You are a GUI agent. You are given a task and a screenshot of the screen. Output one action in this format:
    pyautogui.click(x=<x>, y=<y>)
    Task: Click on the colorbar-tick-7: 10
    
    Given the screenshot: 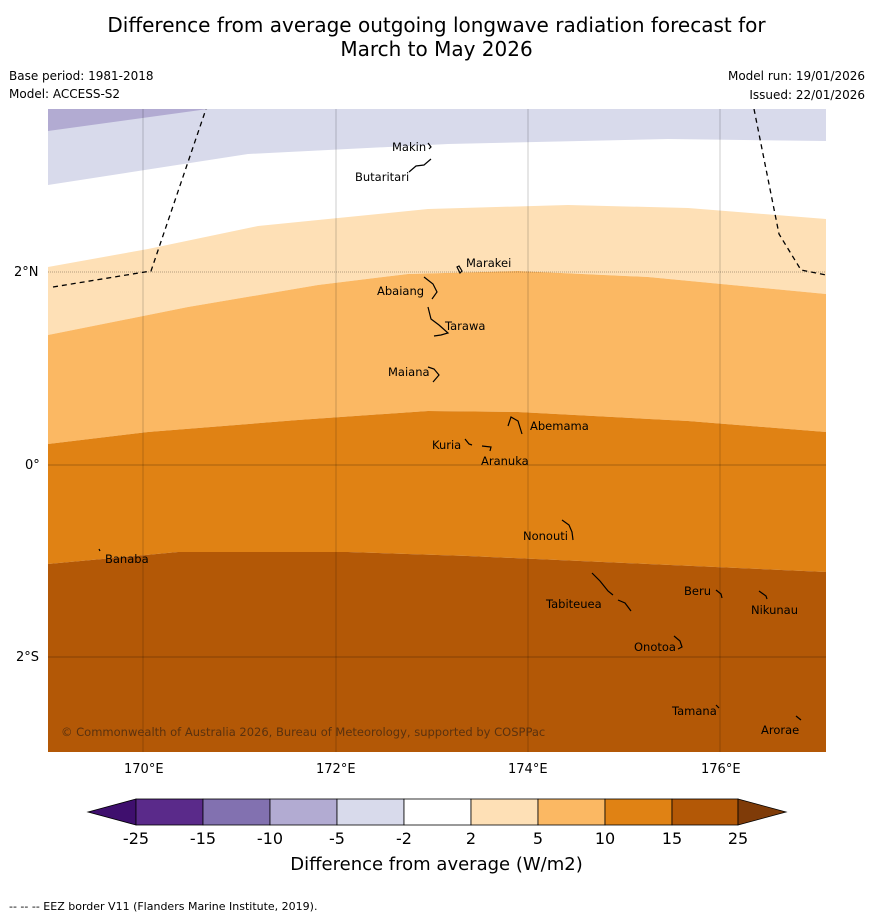 What is the action you would take?
    pyautogui.click(x=605, y=838)
    